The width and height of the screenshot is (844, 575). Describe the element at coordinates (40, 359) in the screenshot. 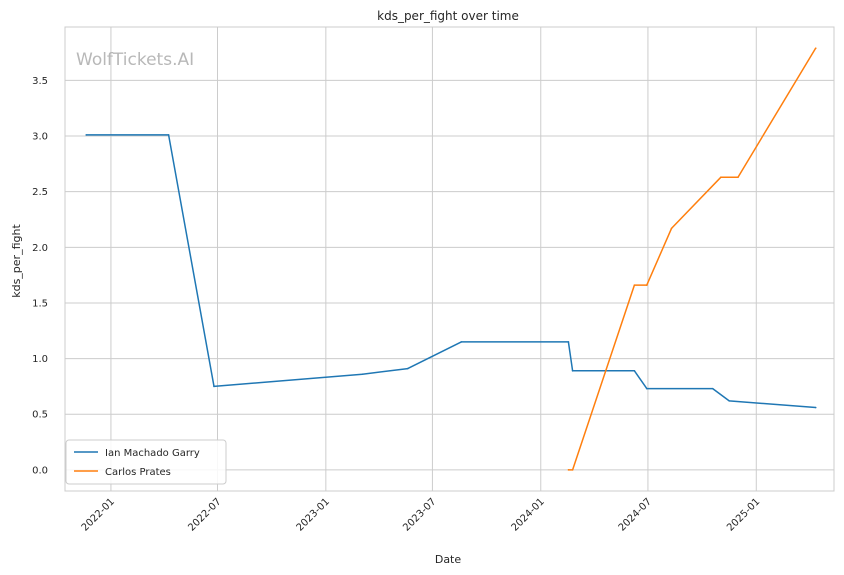

I see `y-tick-1.0: 1.0` at that location.